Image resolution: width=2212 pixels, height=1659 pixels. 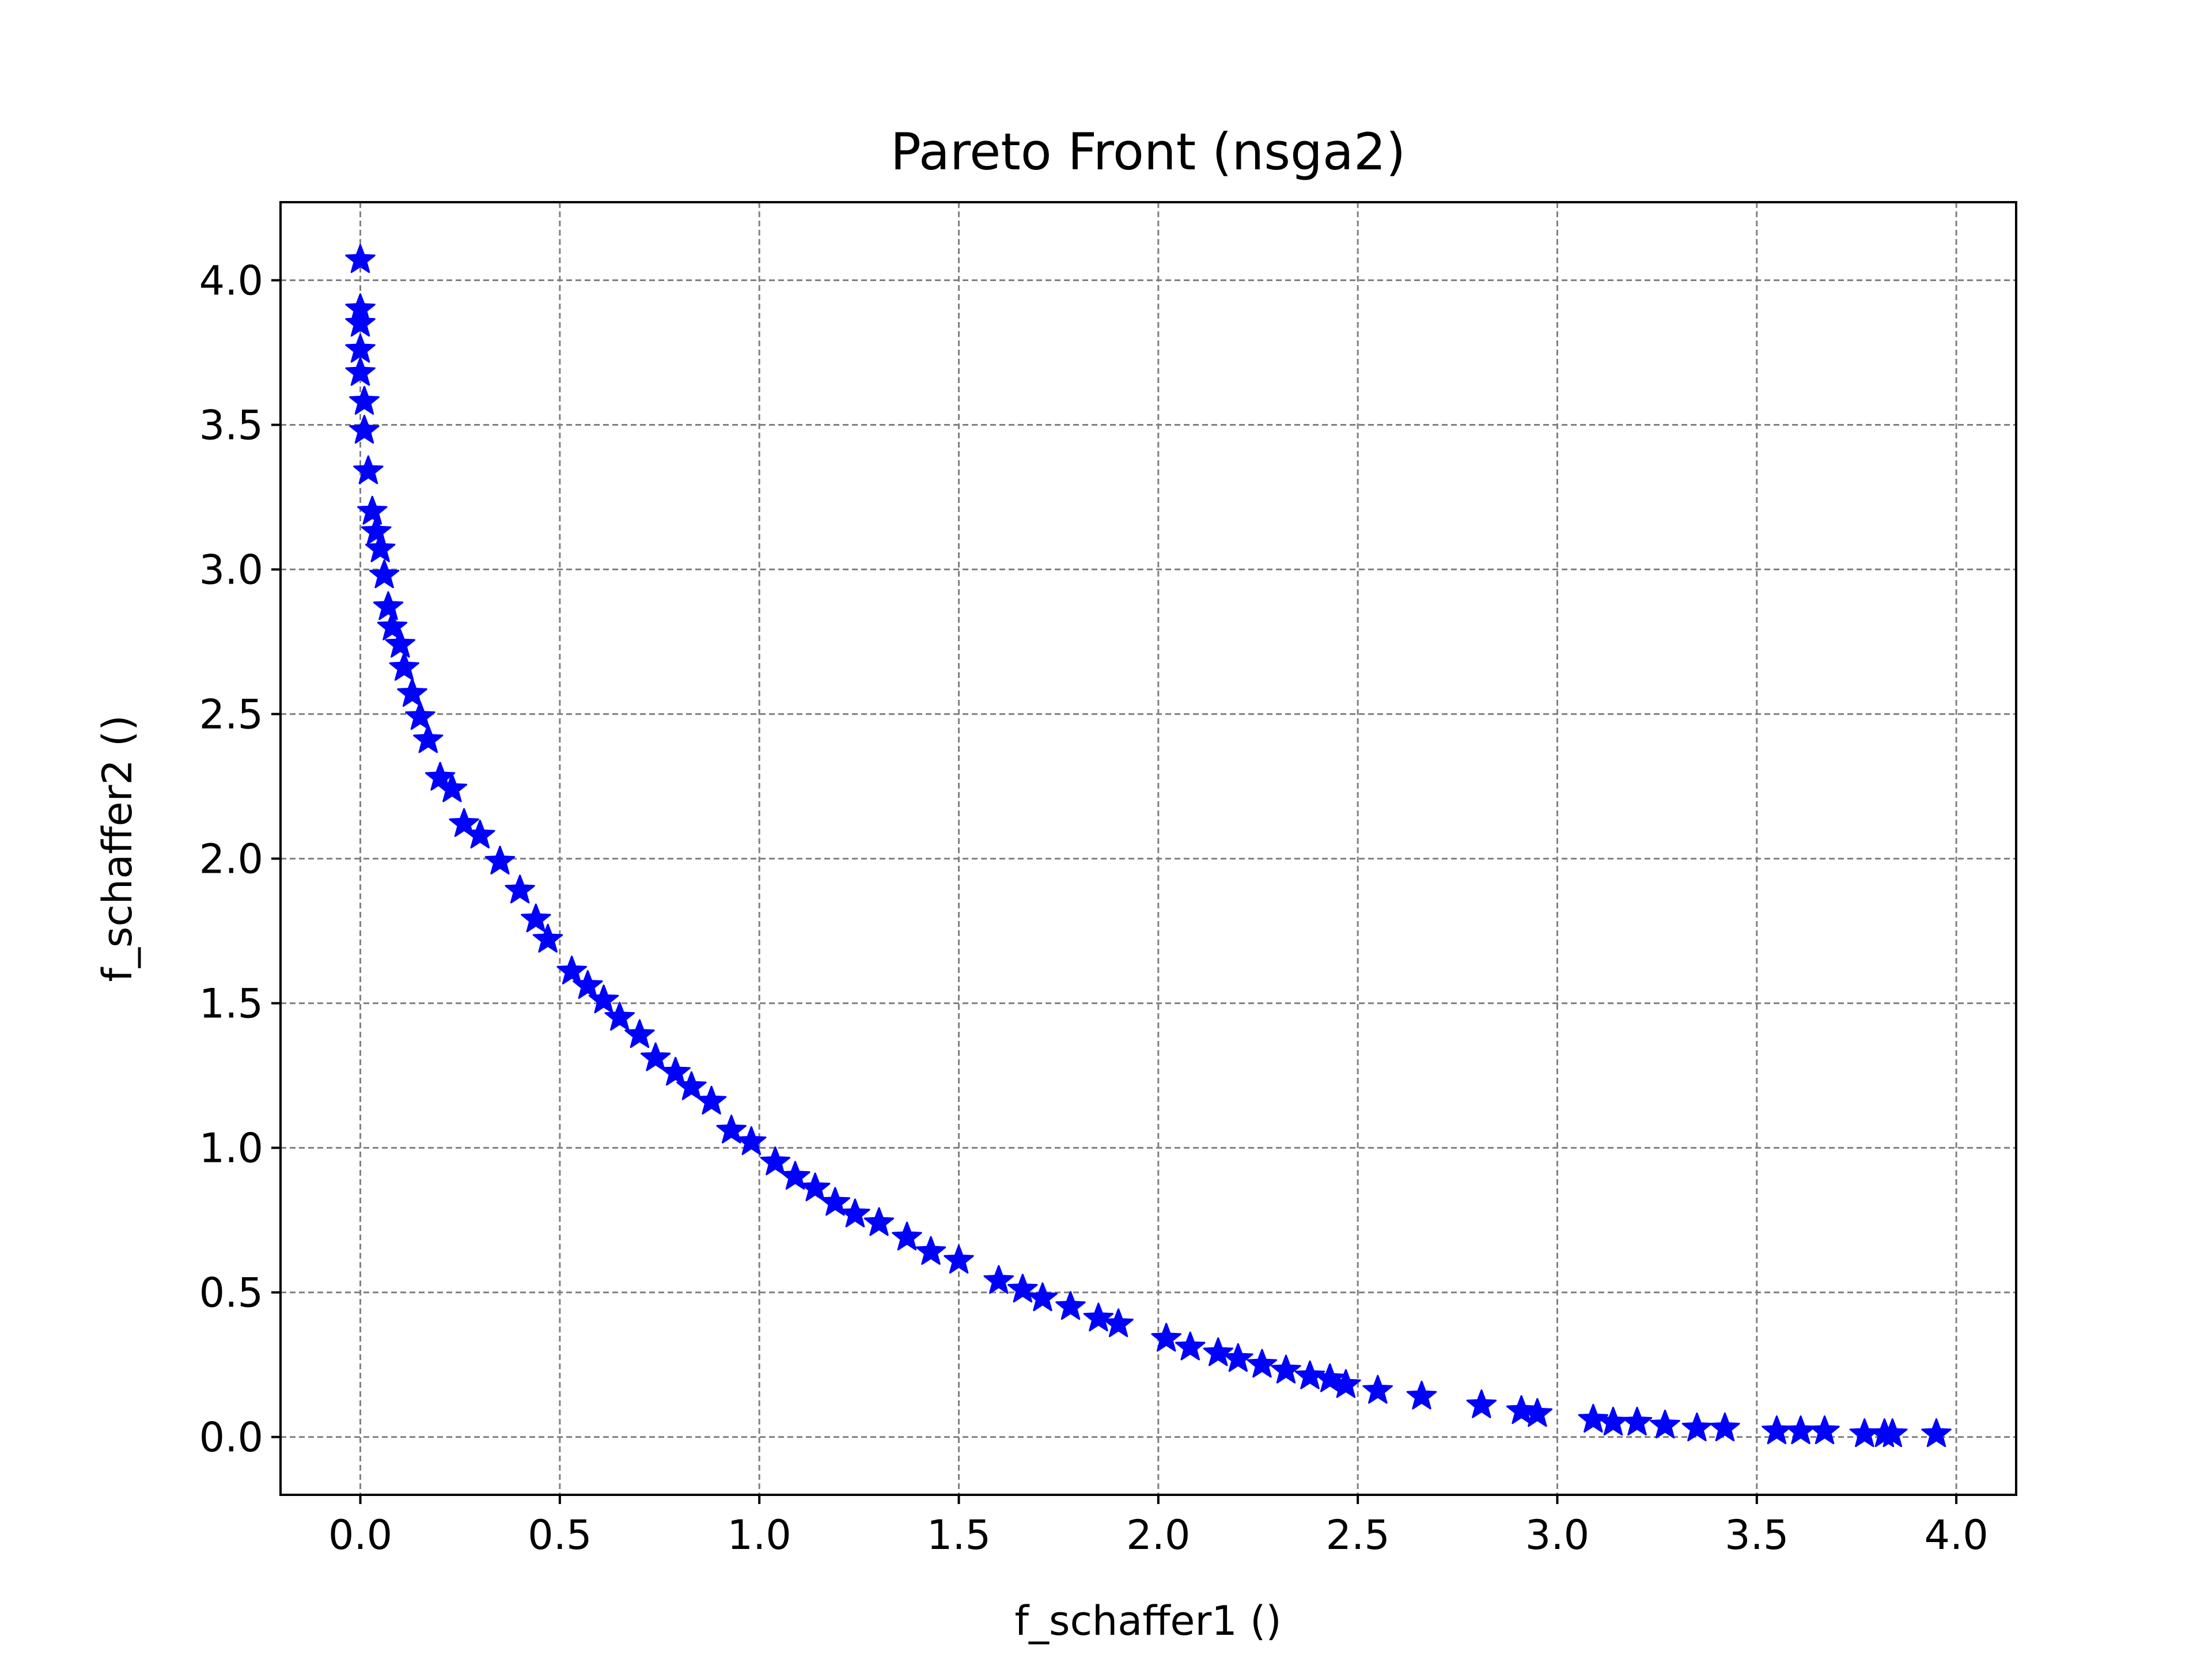 What do you see at coordinates (231, 570) in the screenshot?
I see `y-tick-label: 3.0` at bounding box center [231, 570].